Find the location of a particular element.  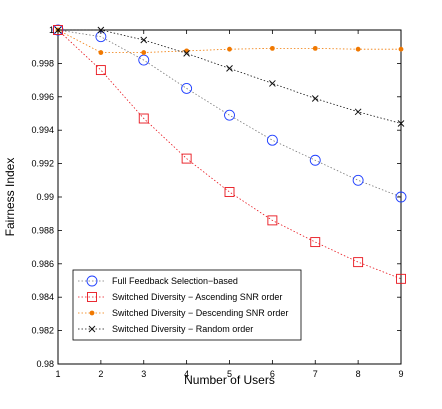

legend-item-4: Switched Diversity − Random order is located at coordinates (165, 329).